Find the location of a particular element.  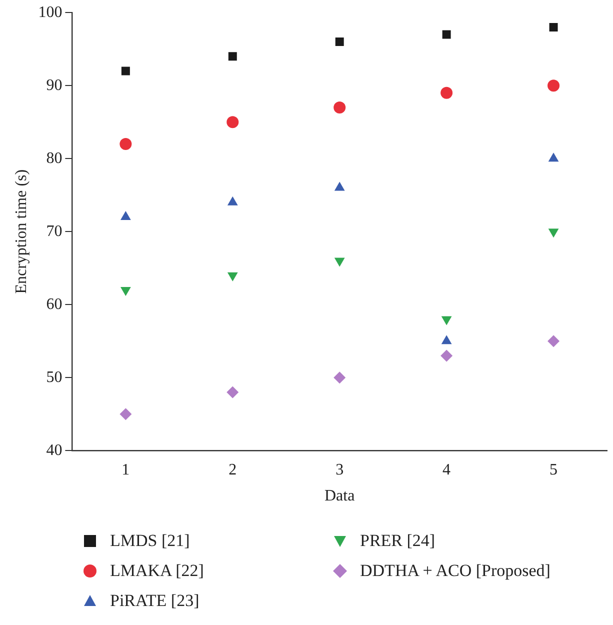

y-tick-label: 40 is located at coordinates (54, 450).